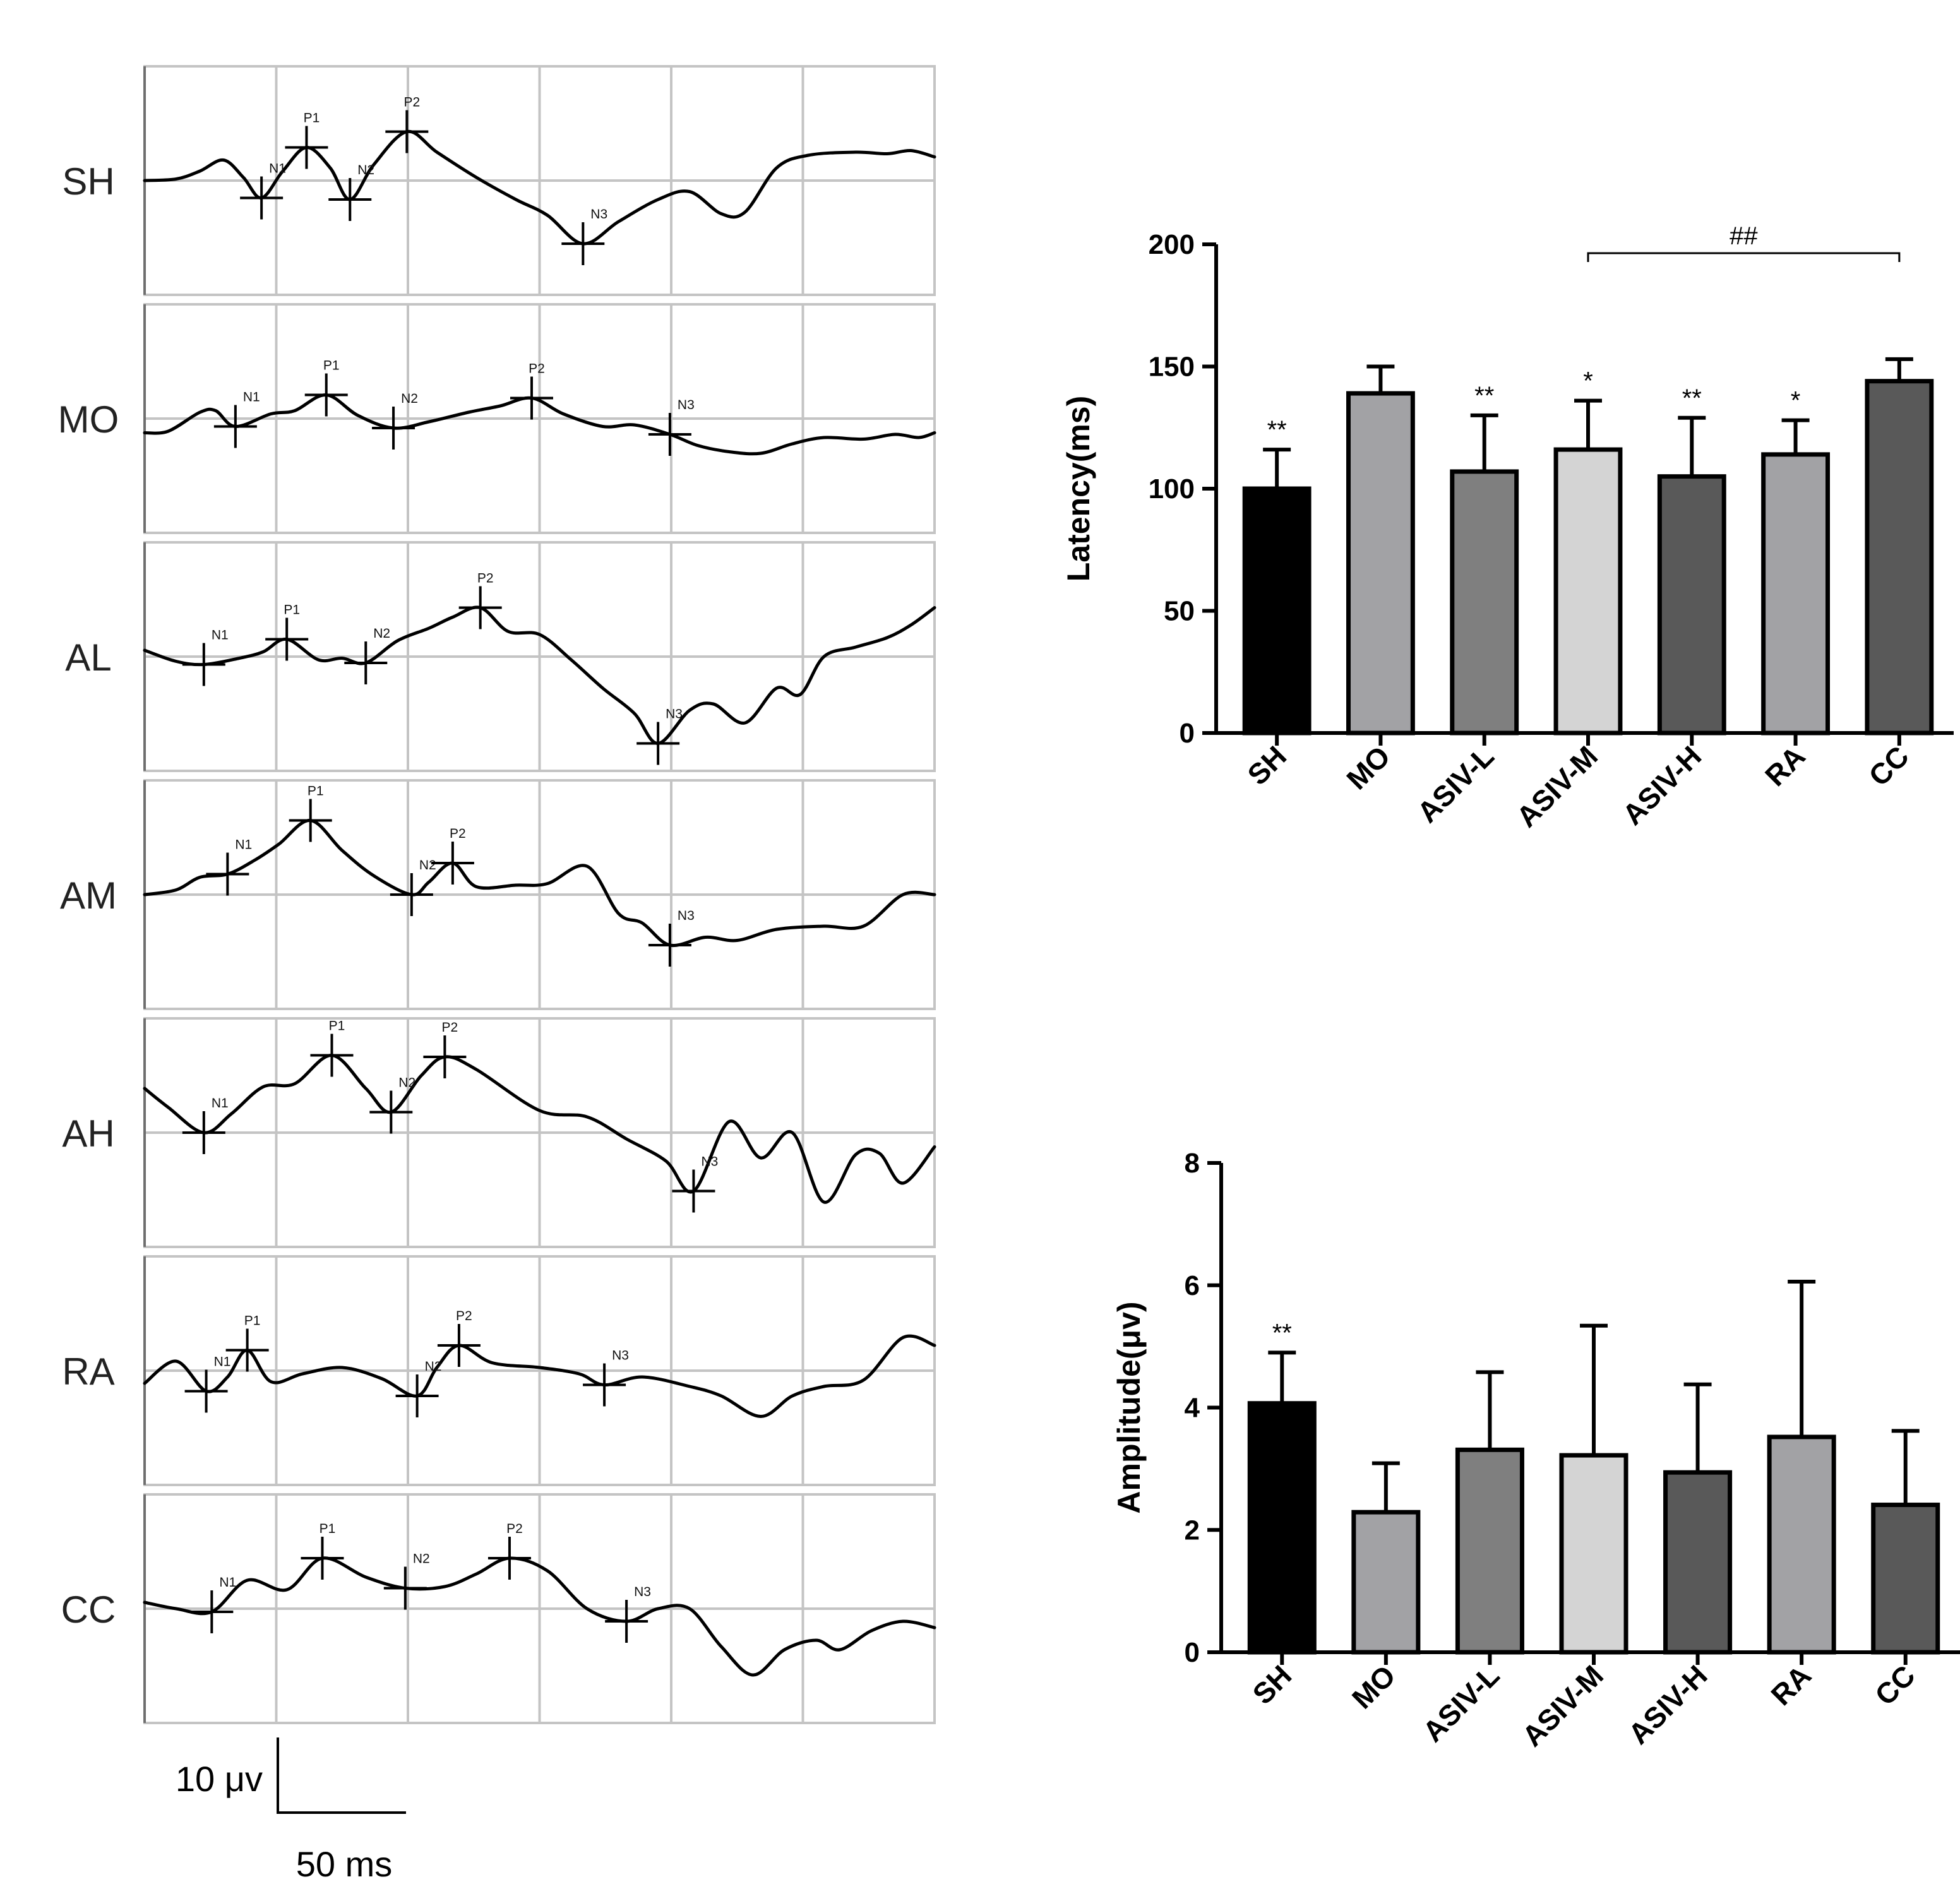  What do you see at coordinates (1800, 1496) in the screenshot?
I see `bar-group-ra: RA` at bounding box center [1800, 1496].